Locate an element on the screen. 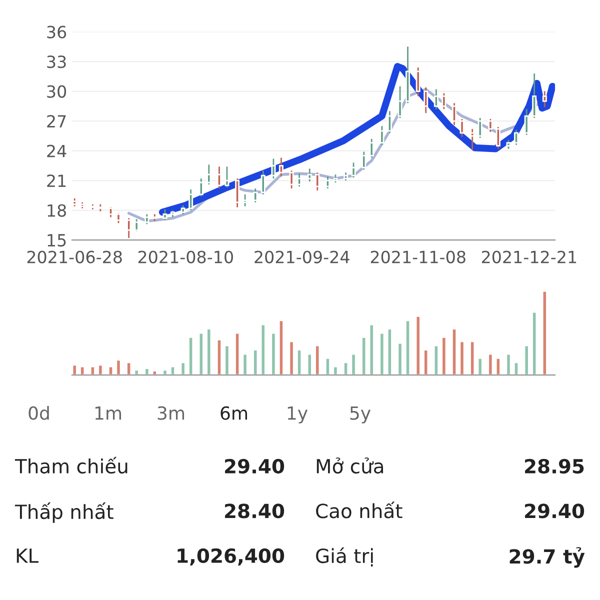  x-tick-label: 2021-08-10 is located at coordinates (185, 257).